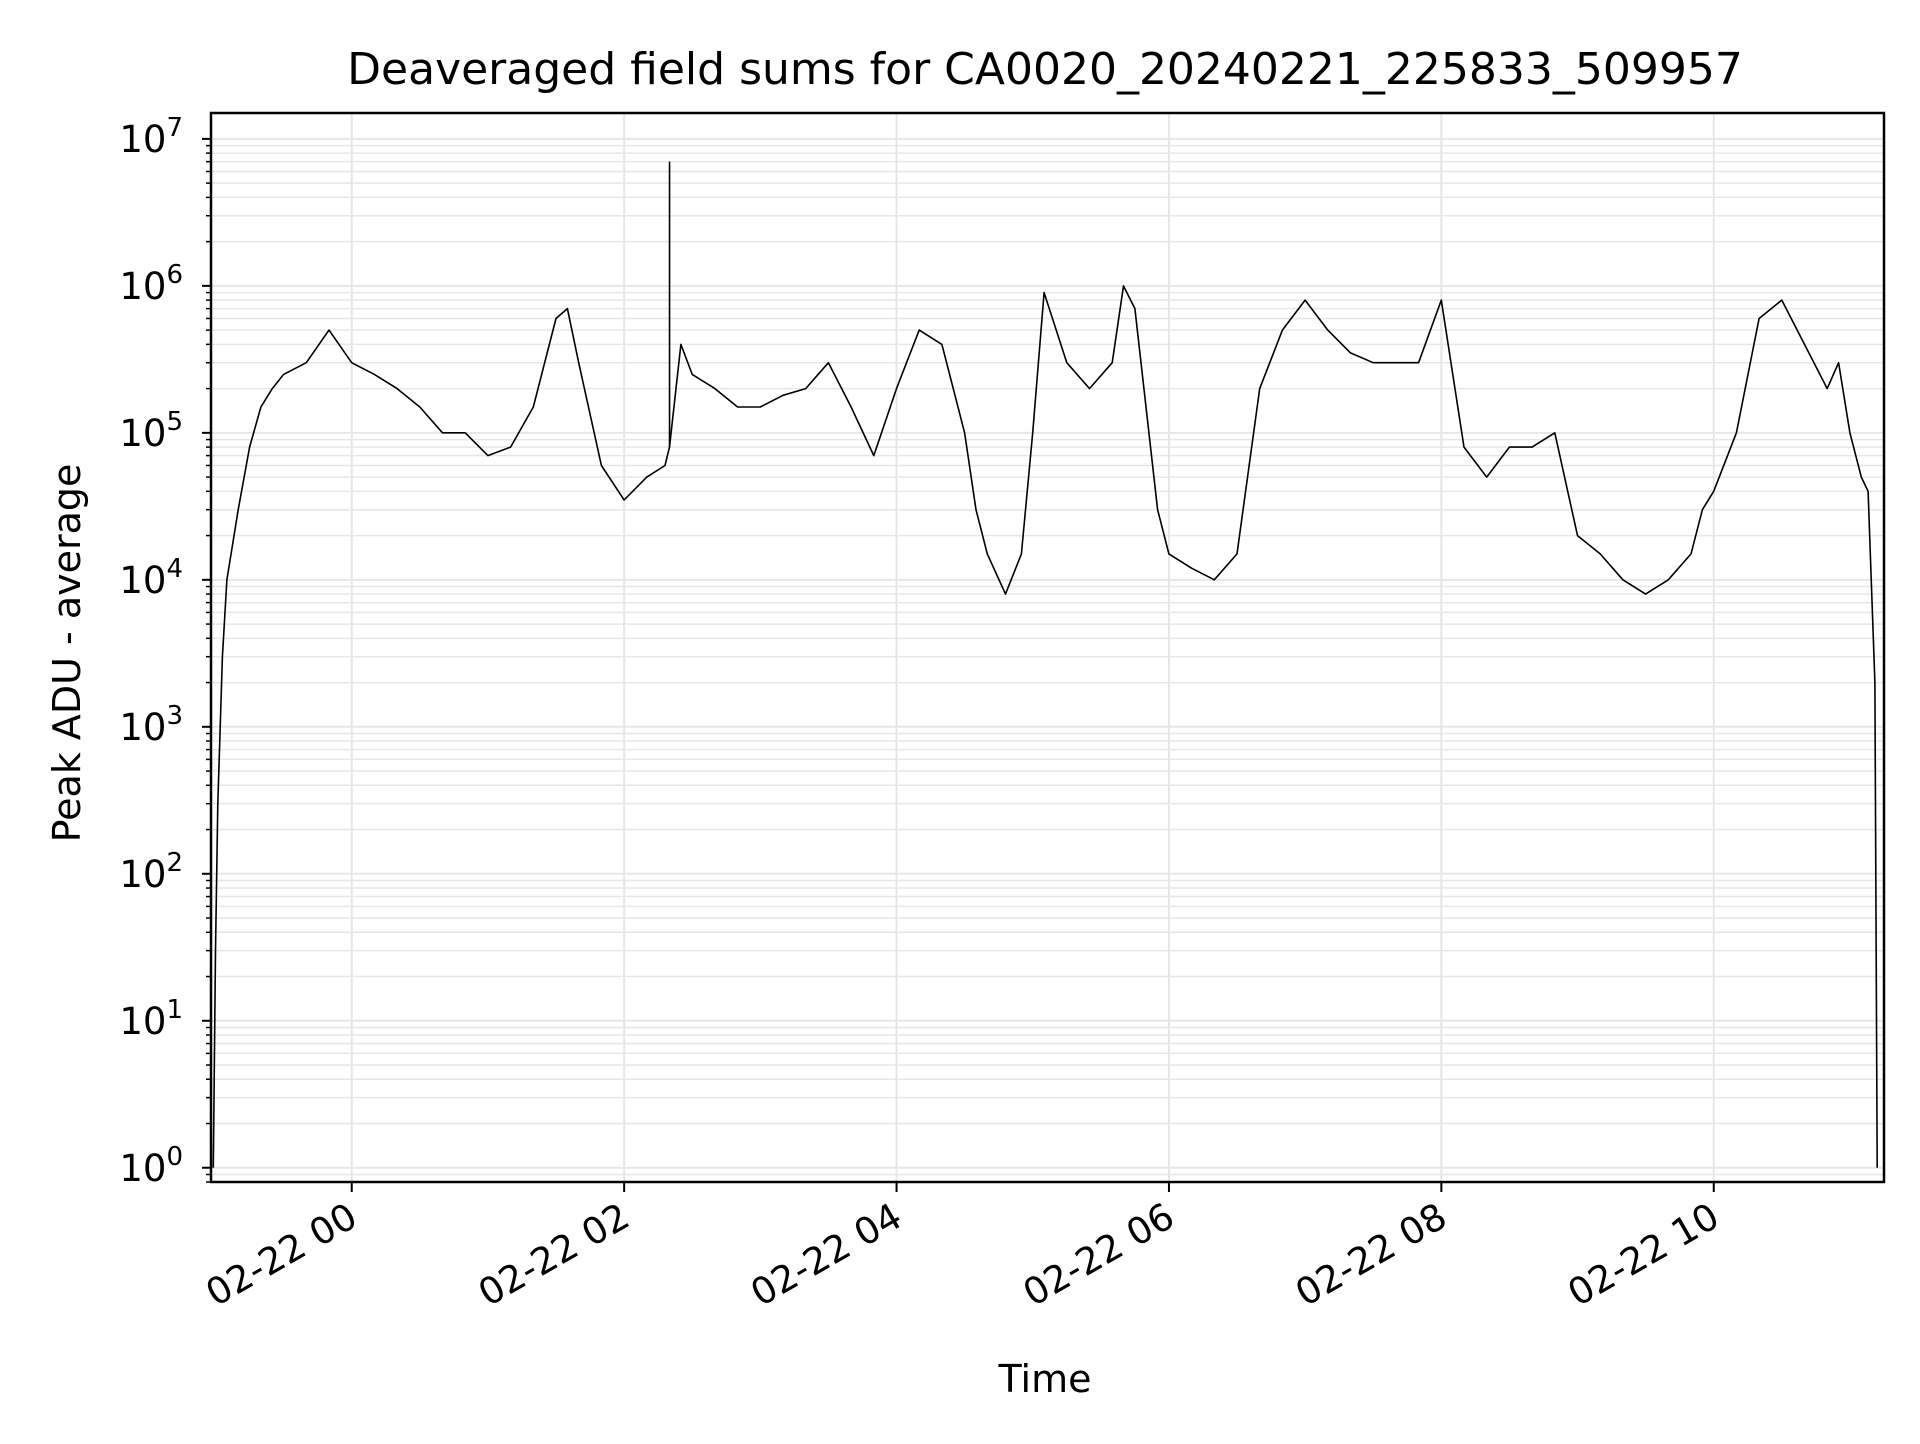 The image size is (1920, 1444). I want to click on y-tick-label: 103, so click(151, 725).